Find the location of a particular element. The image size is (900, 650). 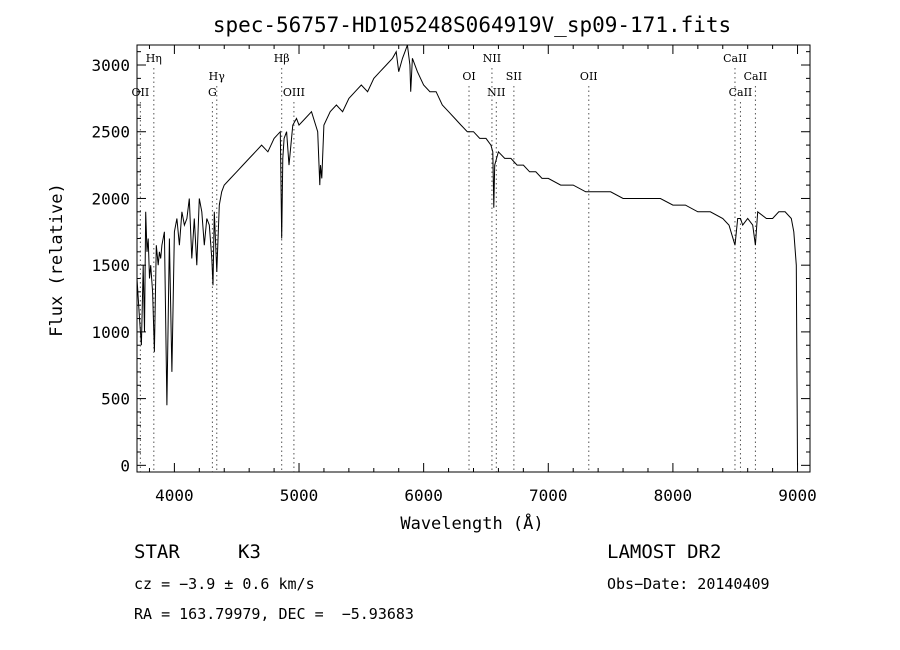

line-marker-label: OI is located at coordinates (468, 76).